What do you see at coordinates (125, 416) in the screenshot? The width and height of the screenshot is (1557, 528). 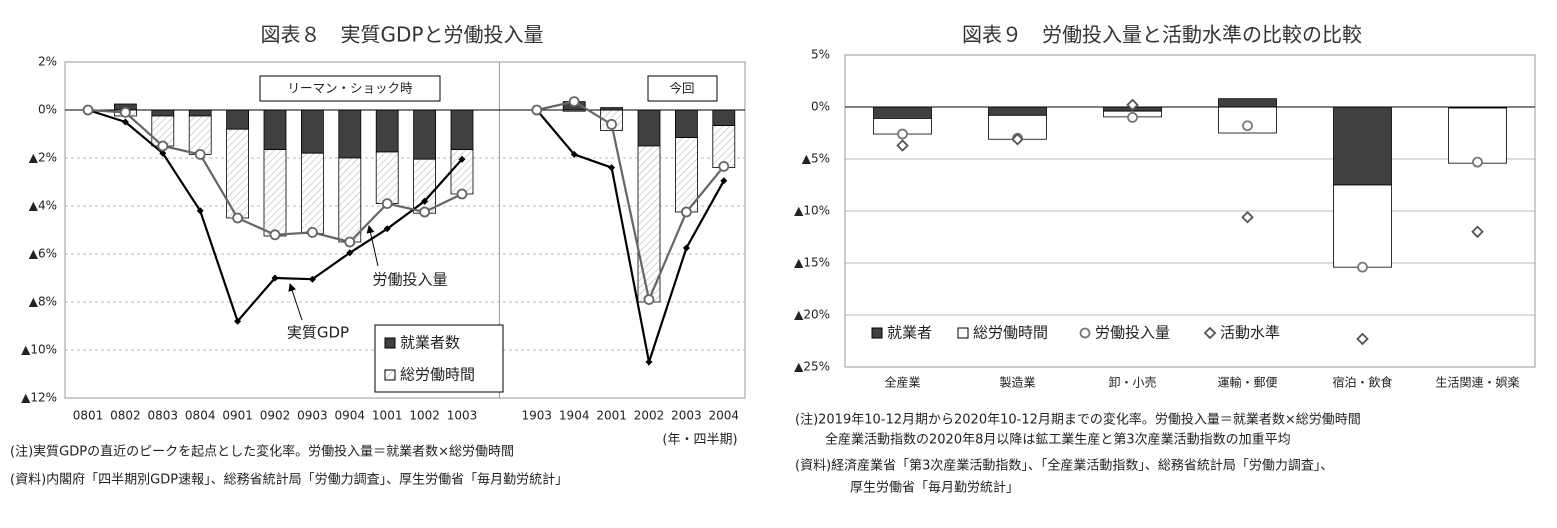 I see `x-tick-label: 0802` at bounding box center [125, 416].